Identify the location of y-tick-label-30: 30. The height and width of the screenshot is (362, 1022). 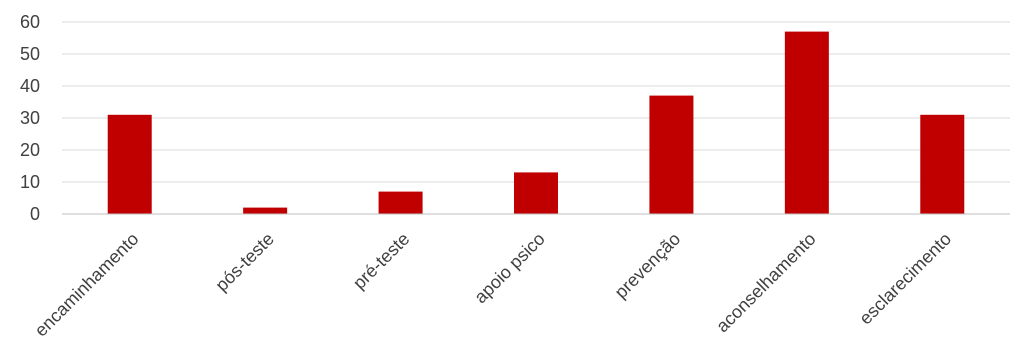
(30, 118).